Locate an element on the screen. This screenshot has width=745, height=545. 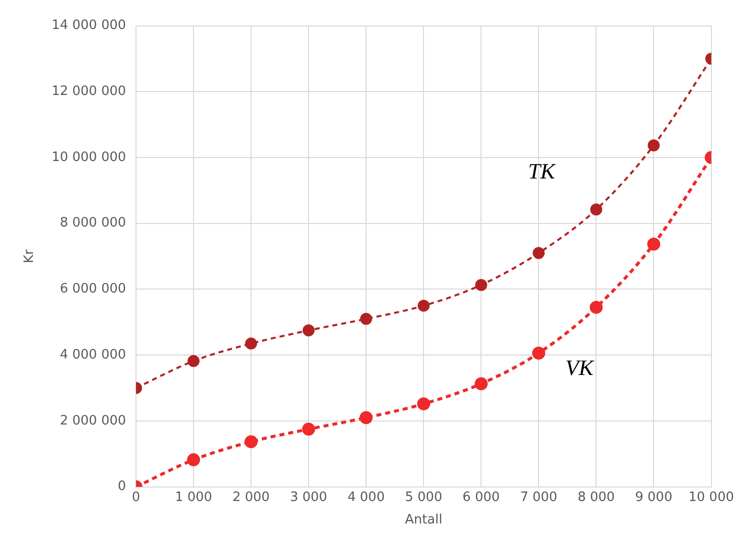
y-tick-label: 8 000 000 is located at coordinates (93, 223).